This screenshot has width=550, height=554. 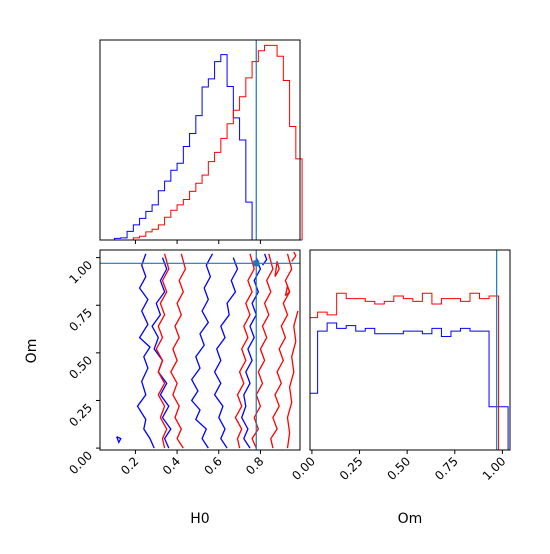 I want to click on joint-y-tick-label-3: 0.75, so click(x=80, y=319).